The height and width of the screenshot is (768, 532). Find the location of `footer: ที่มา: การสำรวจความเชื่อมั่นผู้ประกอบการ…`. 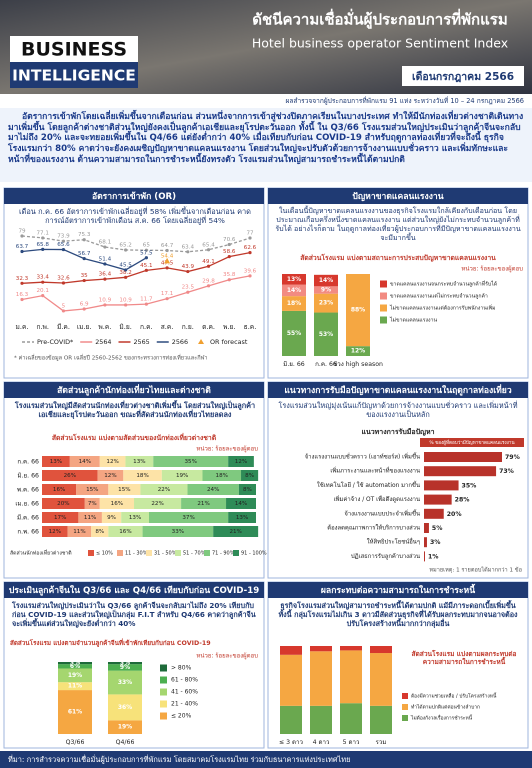

footer: ที่มา: การสำรวจความเชื่อมั่นผู้ประกอบการ… is located at coordinates (179, 759).